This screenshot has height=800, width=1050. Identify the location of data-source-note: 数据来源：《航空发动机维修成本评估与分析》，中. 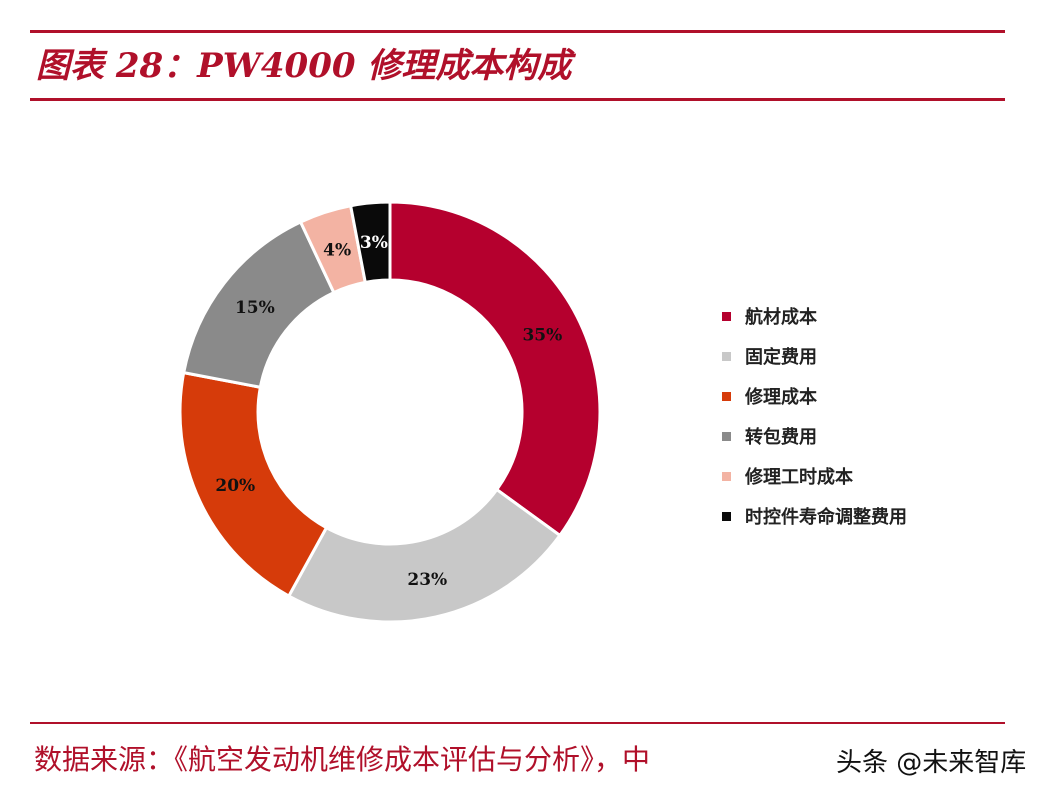
(342, 759).